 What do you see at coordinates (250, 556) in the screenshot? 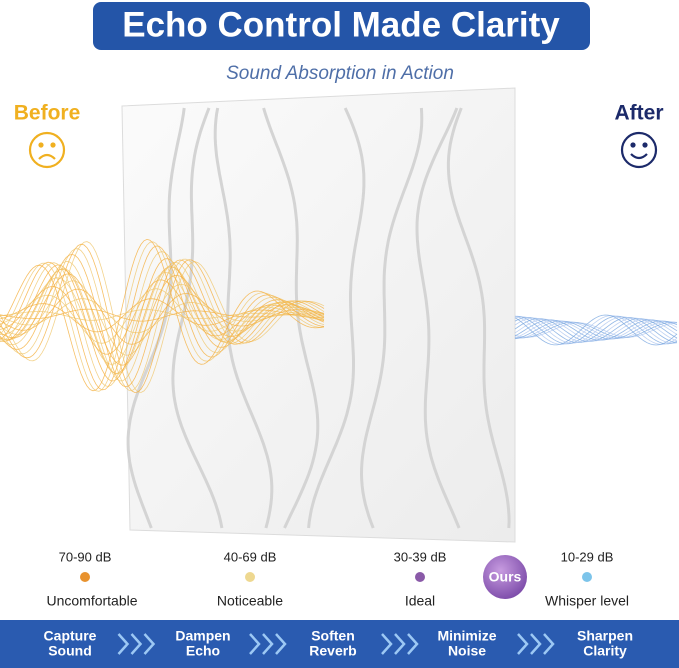
I see `db-range: 40-69 dB` at bounding box center [250, 556].